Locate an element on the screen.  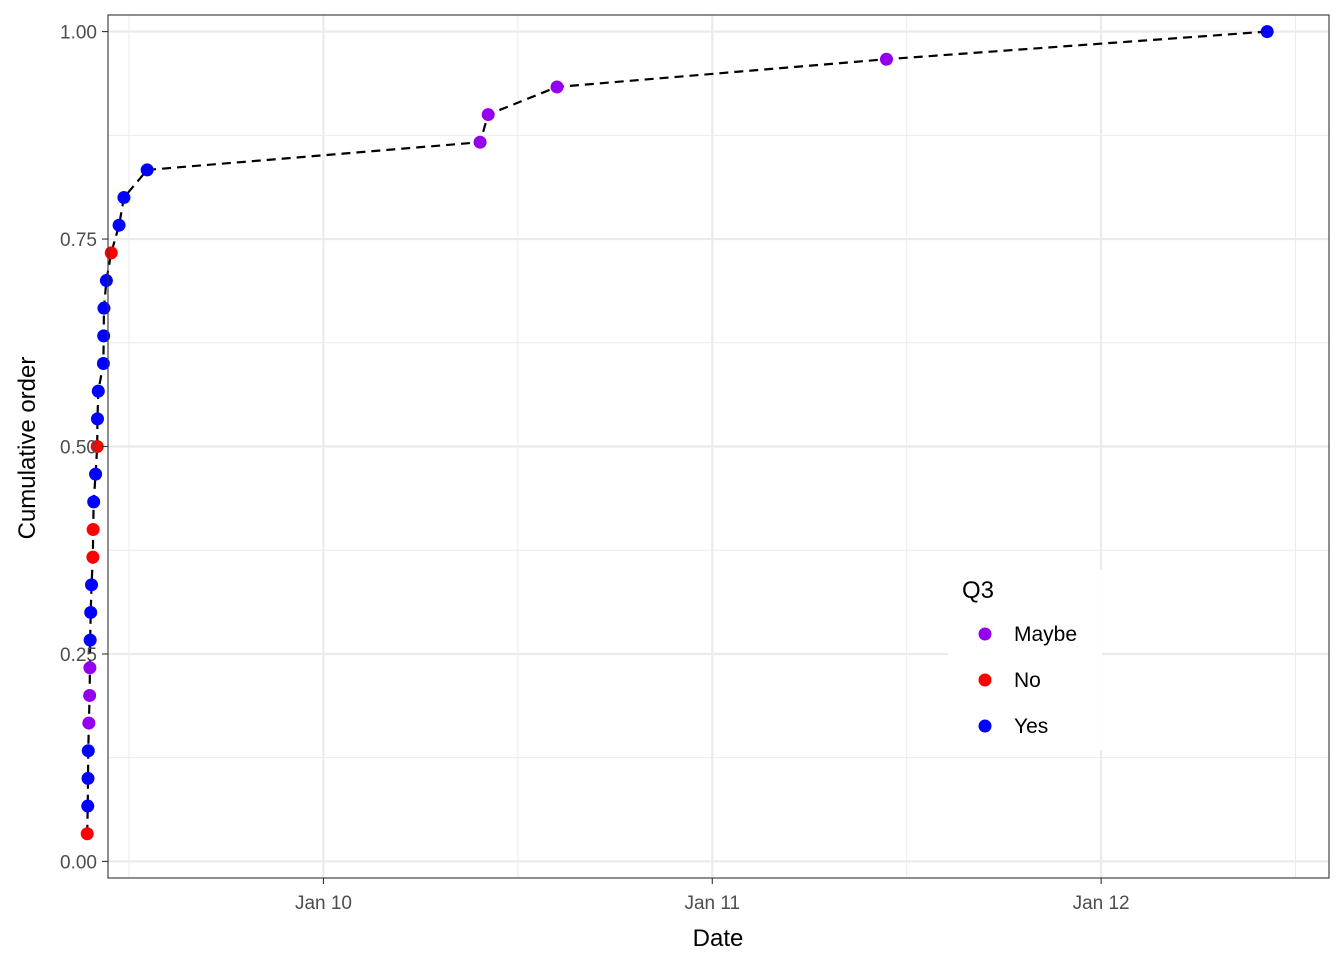
x-axis: Jan 10 Jan 11 Jan 12 is located at coordinates (712, 896).